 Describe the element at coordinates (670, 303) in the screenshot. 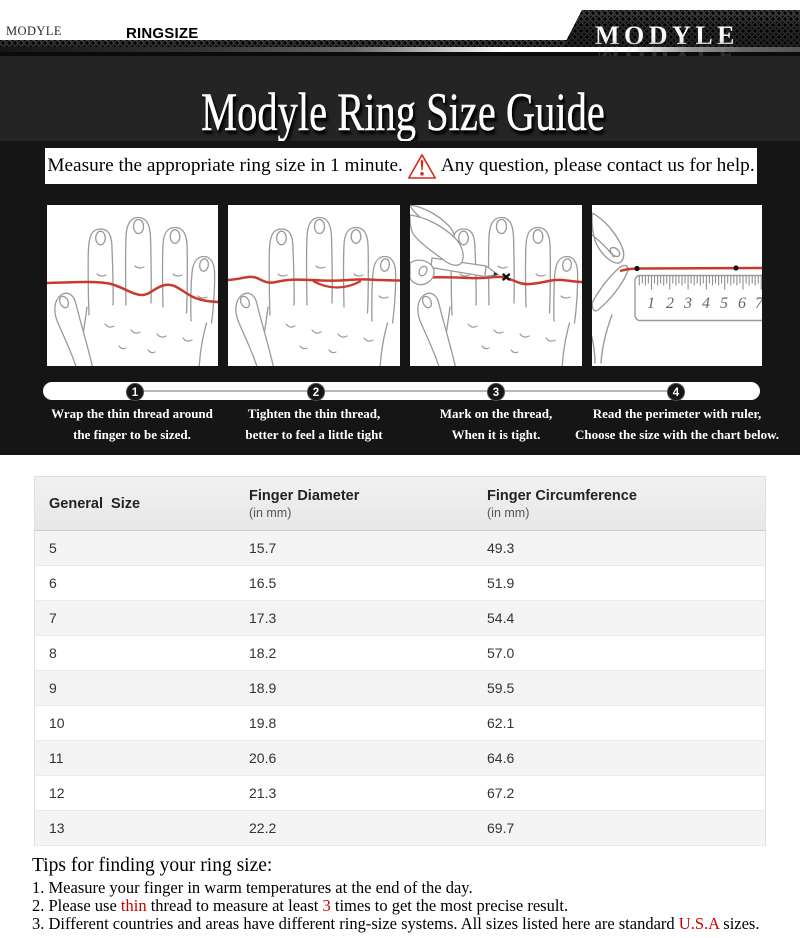

I see `svg-text: 2` at that location.